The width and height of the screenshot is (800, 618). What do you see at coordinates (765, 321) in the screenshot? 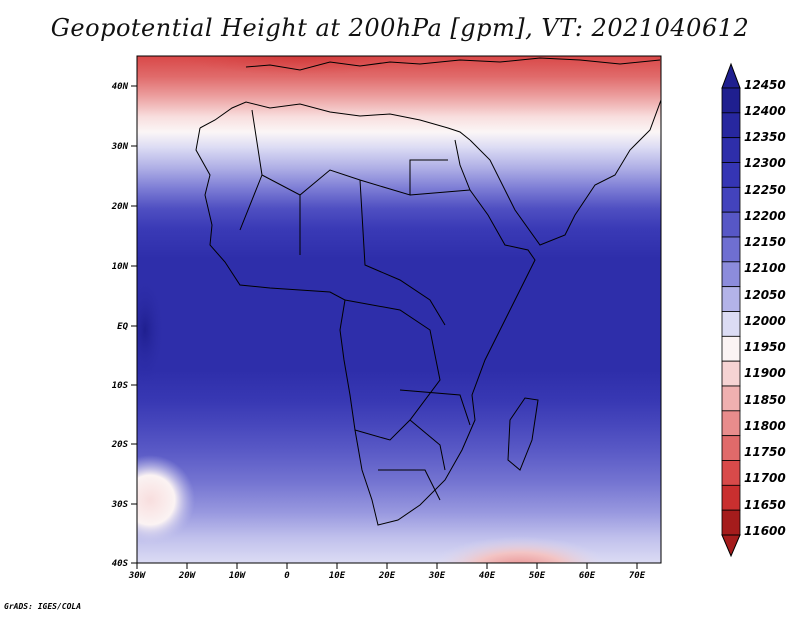
I see `colorbar-label: 12000` at bounding box center [765, 321].